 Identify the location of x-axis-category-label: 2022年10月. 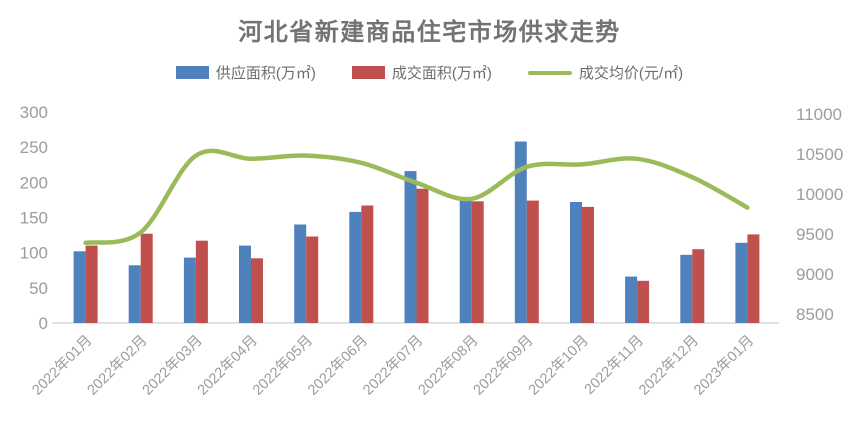
(558, 365).